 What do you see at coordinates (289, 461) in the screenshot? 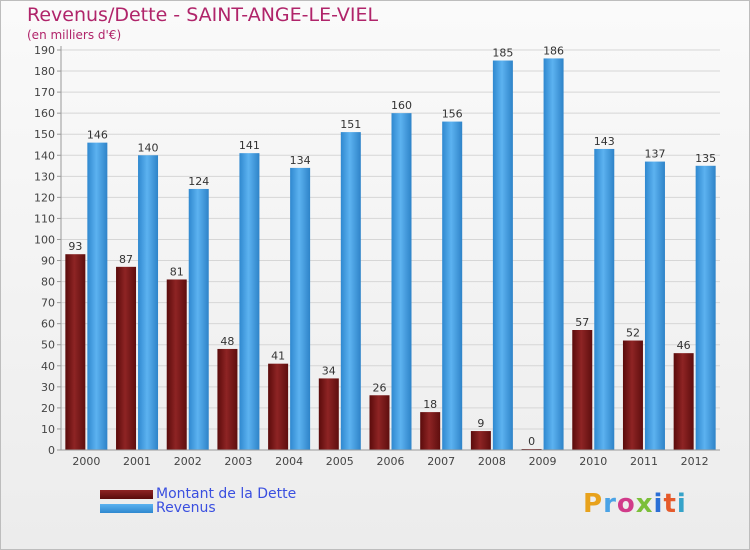
I see `x-tick-label: 2004` at bounding box center [289, 461].